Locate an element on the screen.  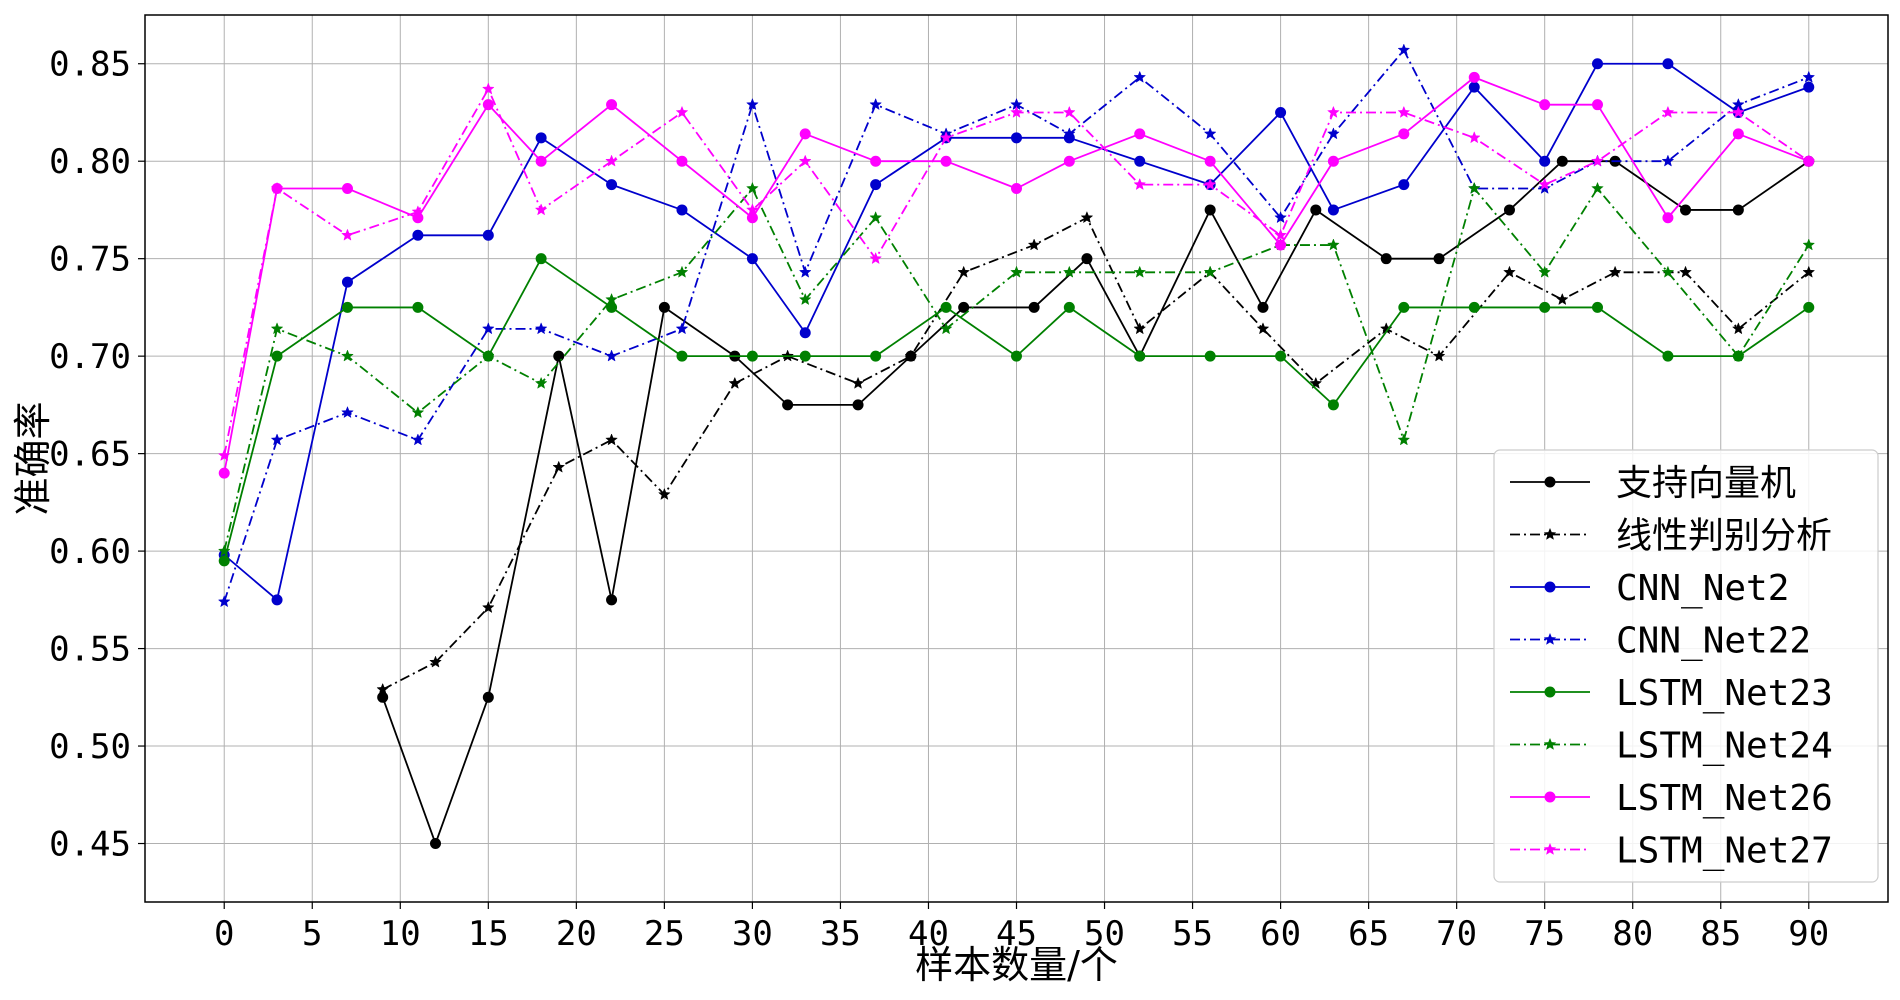
x-tick-label: 90 is located at coordinates (1808, 934).